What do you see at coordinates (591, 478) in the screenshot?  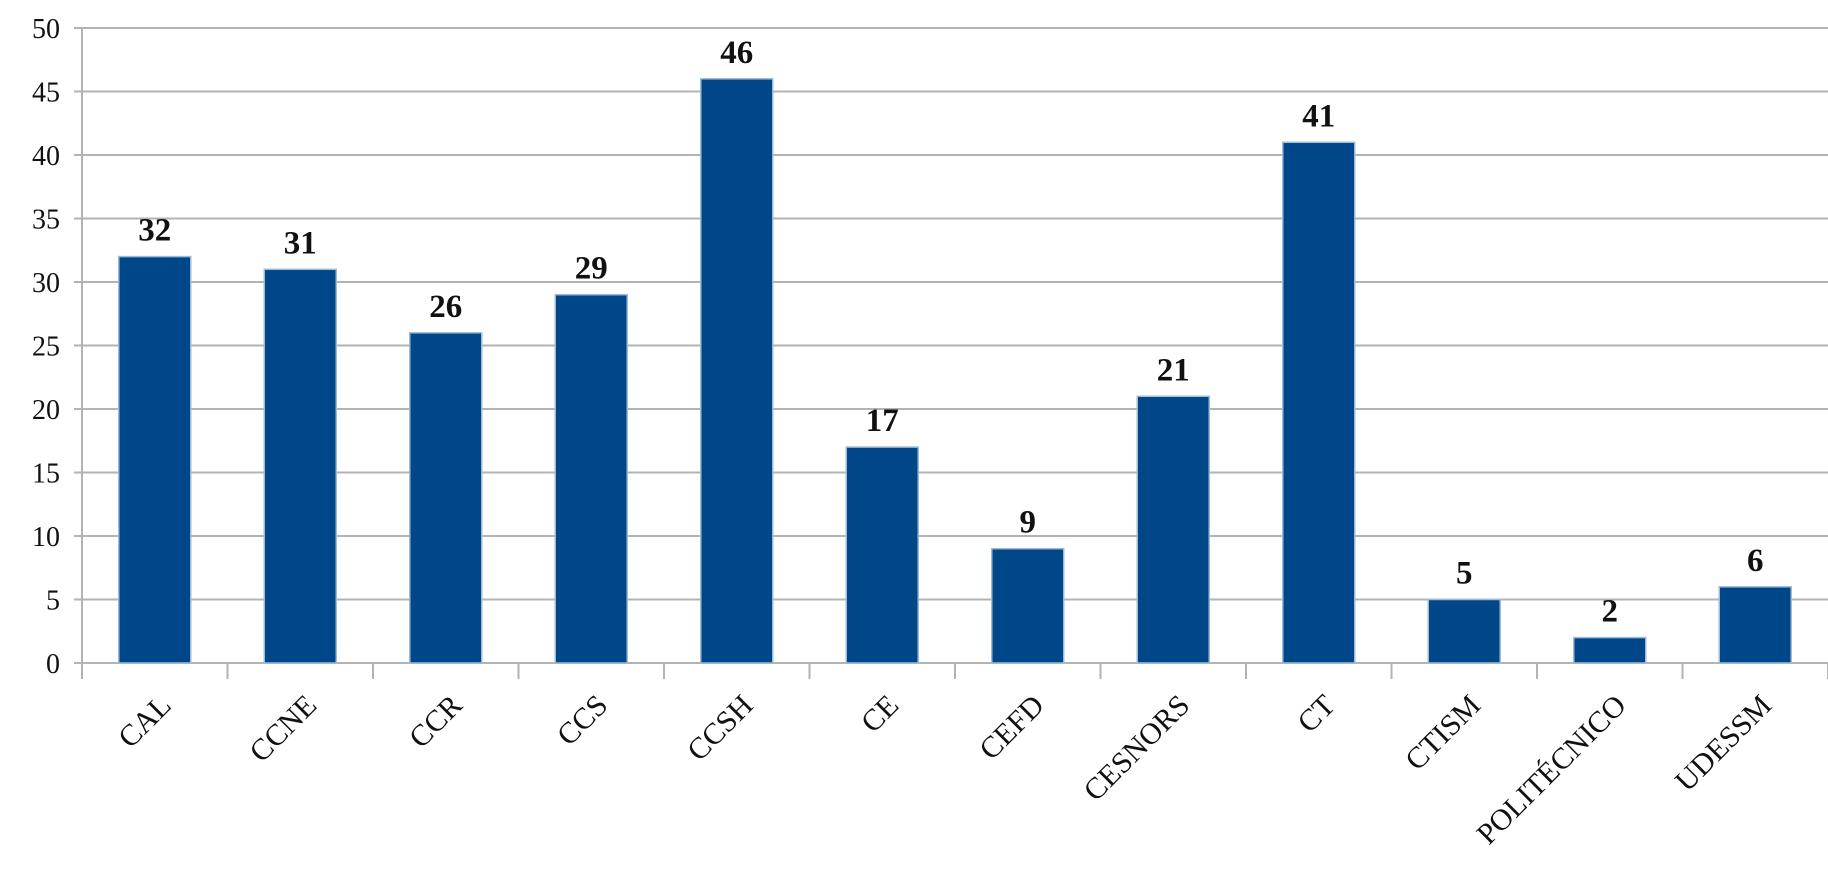 I see `bar-ccs` at bounding box center [591, 478].